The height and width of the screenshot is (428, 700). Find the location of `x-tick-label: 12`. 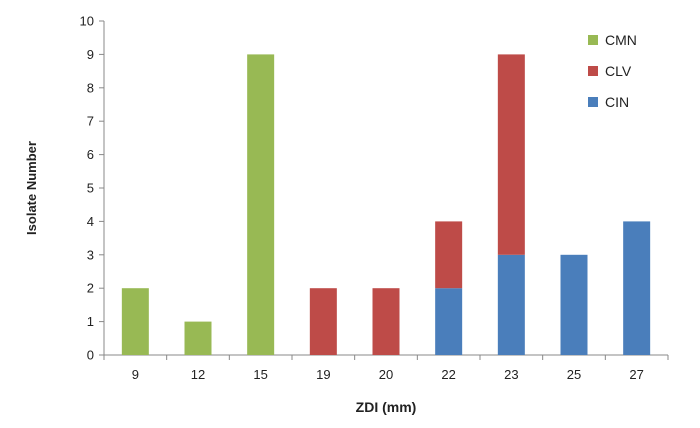

x-tick-label: 12 is located at coordinates (198, 374).